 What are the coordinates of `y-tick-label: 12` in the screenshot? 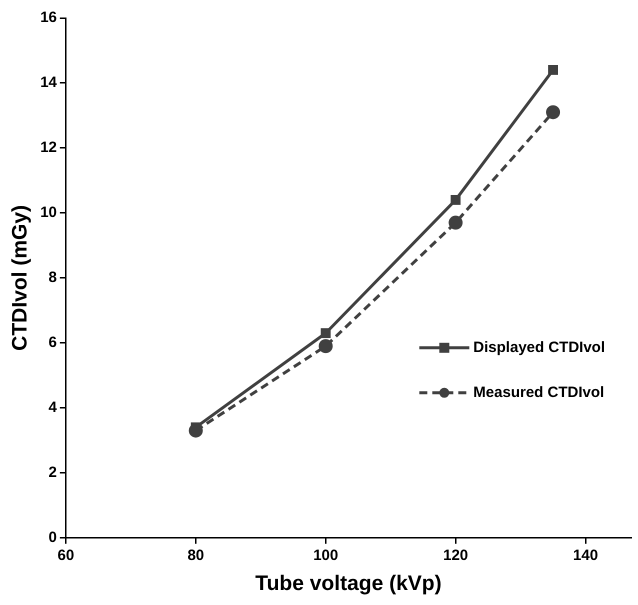 It's located at (48, 147).